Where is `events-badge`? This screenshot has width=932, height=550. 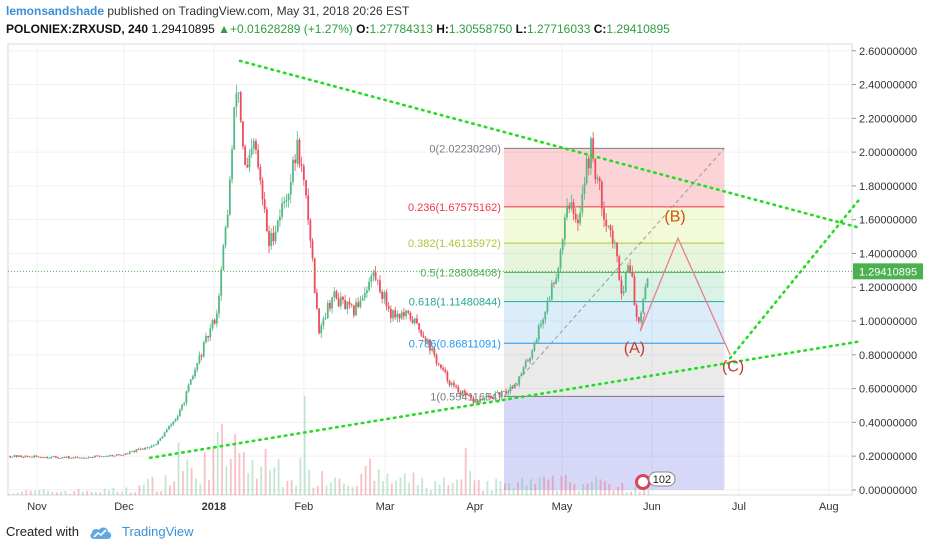
events-badge is located at coordinates (662, 479).